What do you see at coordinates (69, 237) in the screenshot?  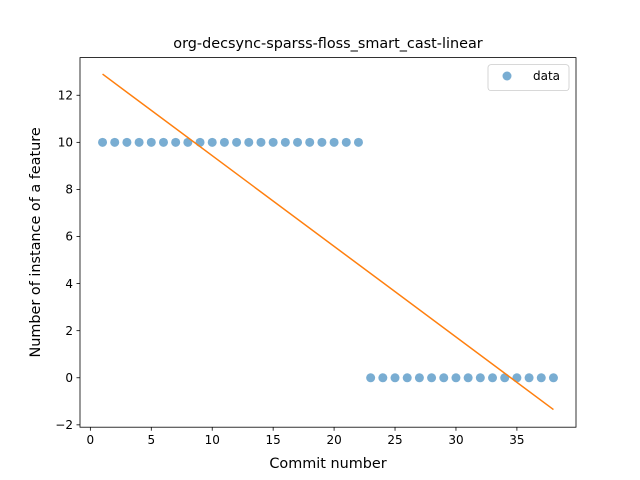 I see `y-tick-label: 6` at bounding box center [69, 237].